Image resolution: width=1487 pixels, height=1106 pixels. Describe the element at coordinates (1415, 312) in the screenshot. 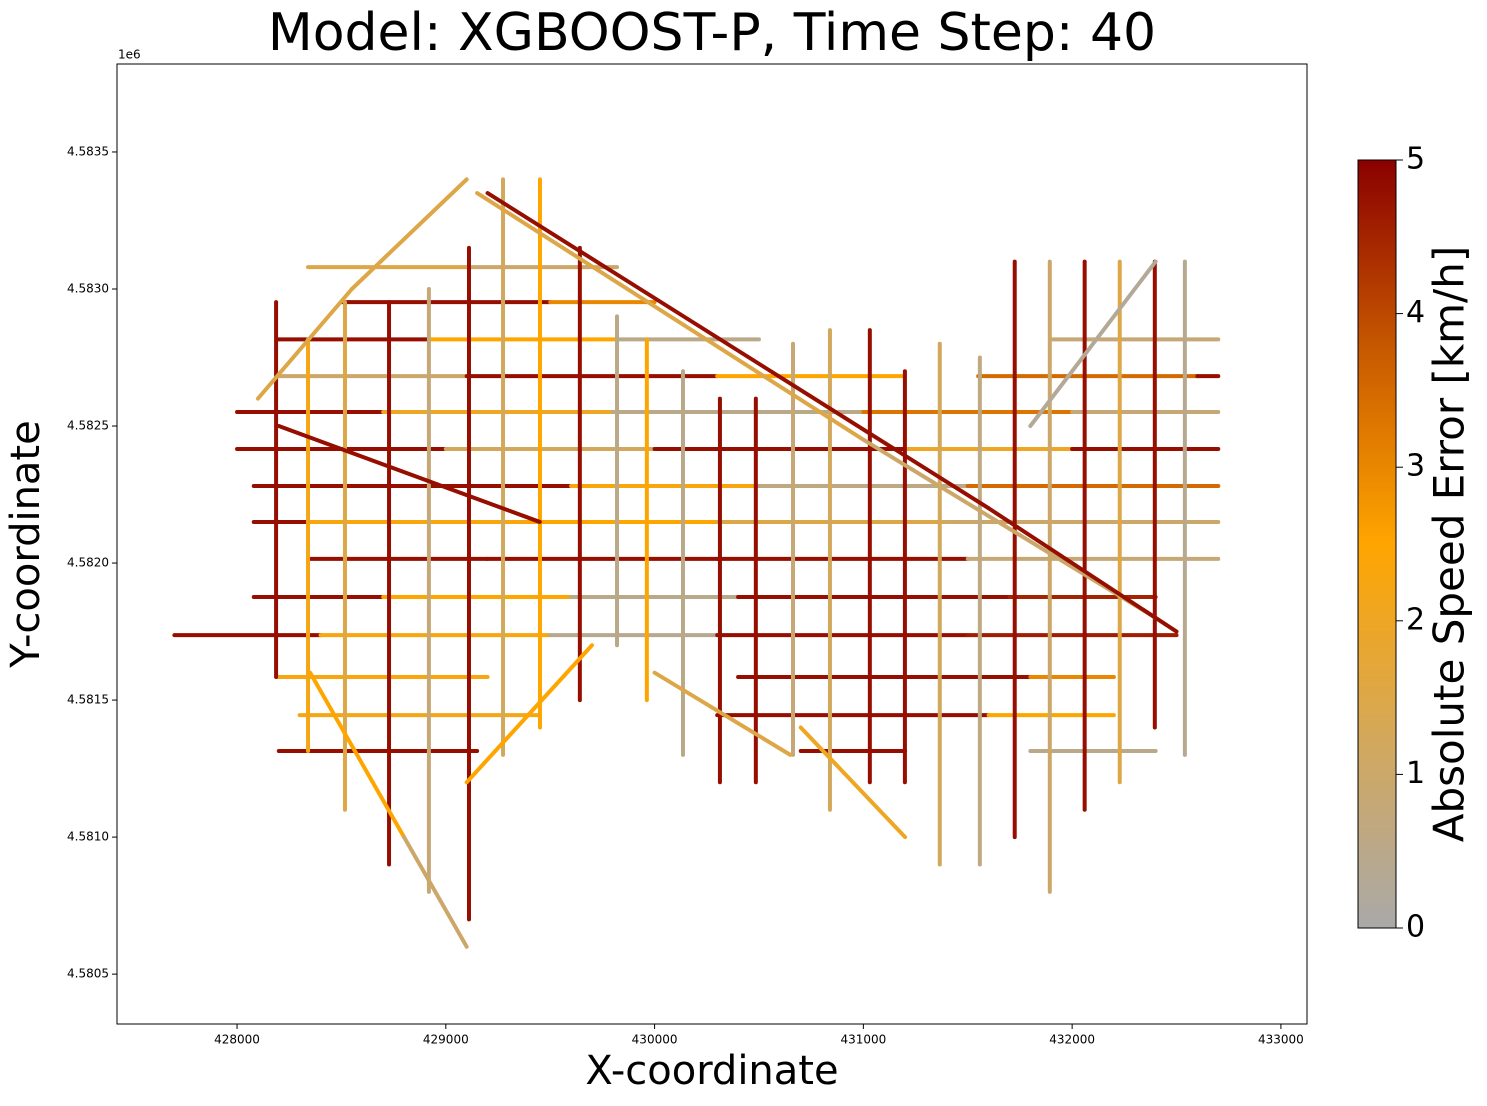

I see `colorbar-tick-label: 4` at that location.